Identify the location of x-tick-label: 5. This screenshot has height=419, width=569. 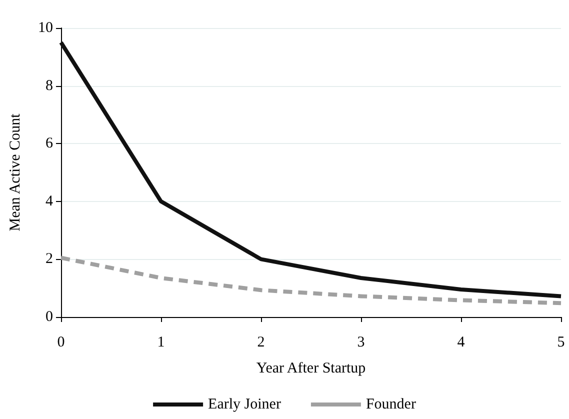
(561, 342).